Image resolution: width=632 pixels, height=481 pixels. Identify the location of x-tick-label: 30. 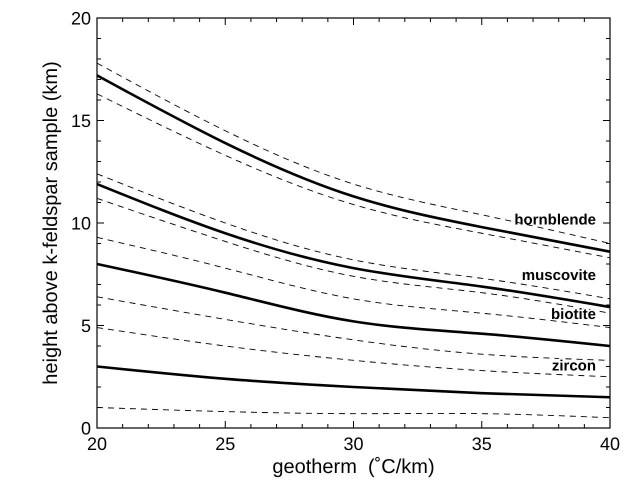
(353, 444).